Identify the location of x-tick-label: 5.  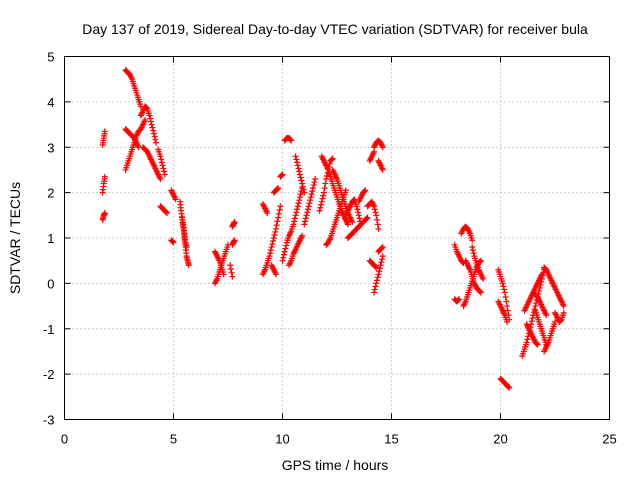
(173, 439).